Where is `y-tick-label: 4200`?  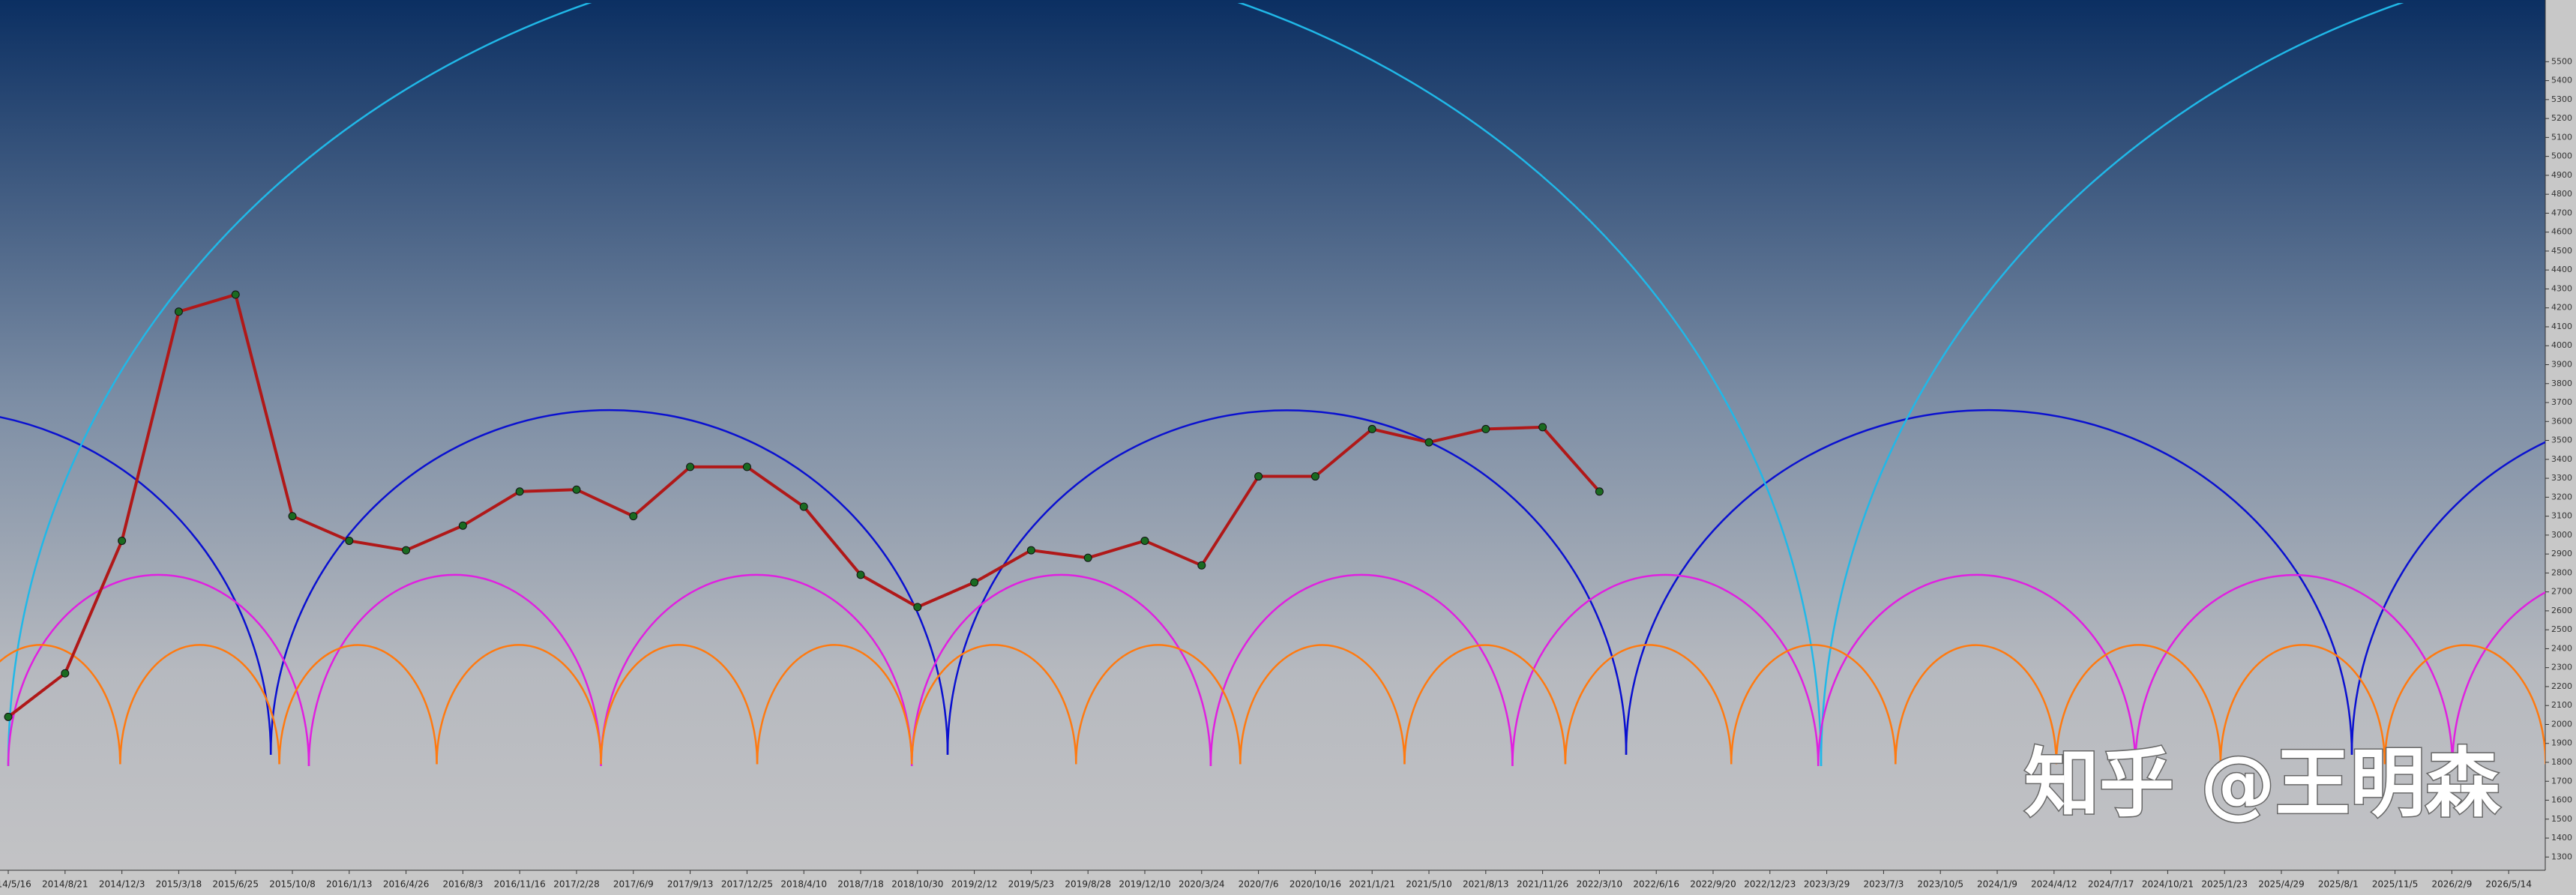 y-tick-label: 4200 is located at coordinates (2562, 308).